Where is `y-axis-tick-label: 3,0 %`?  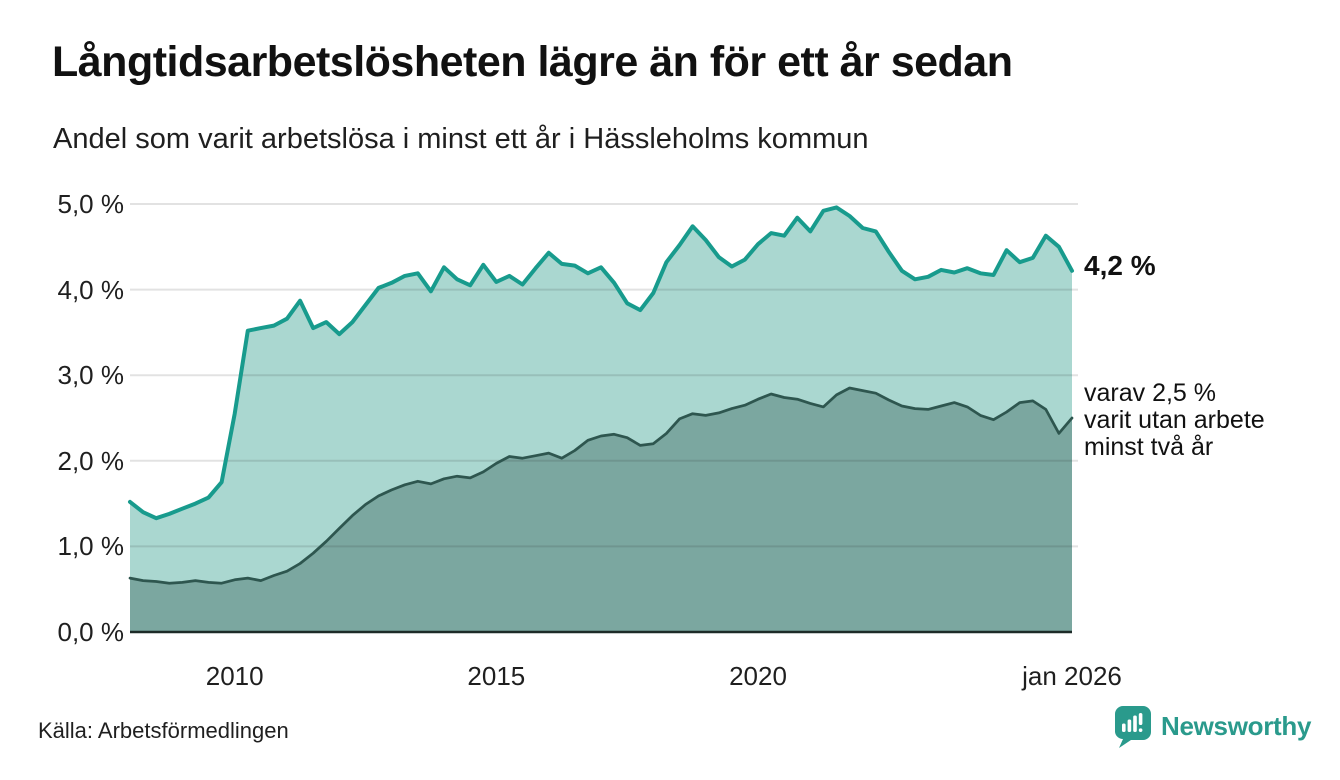 y-axis-tick-label: 3,0 % is located at coordinates (91, 375).